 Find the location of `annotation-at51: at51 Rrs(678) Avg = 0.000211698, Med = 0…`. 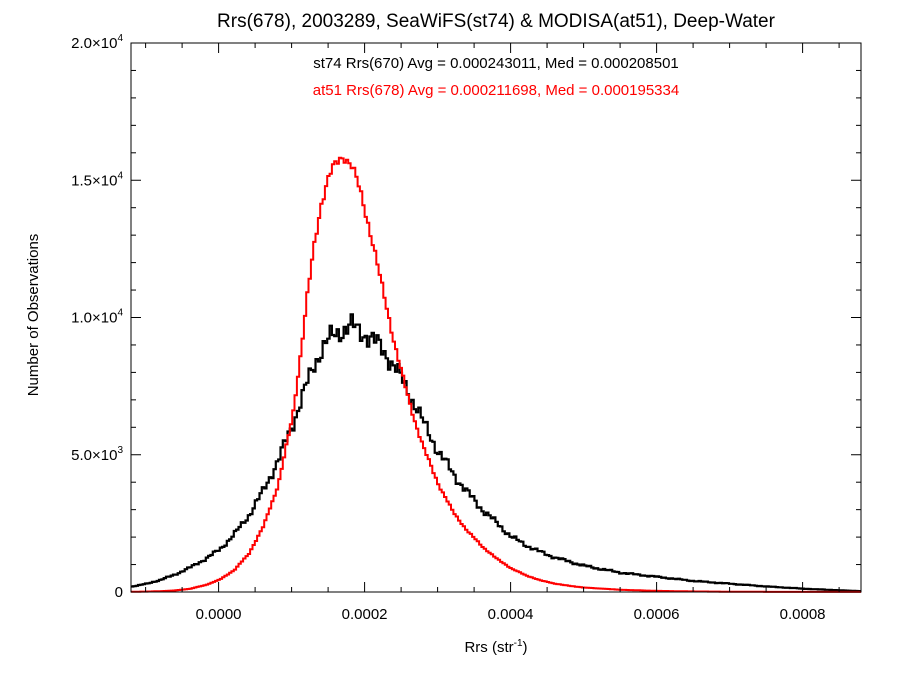

annotation-at51: at51 Rrs(678) Avg = 0.000211698, Med = 0… is located at coordinates (496, 90).